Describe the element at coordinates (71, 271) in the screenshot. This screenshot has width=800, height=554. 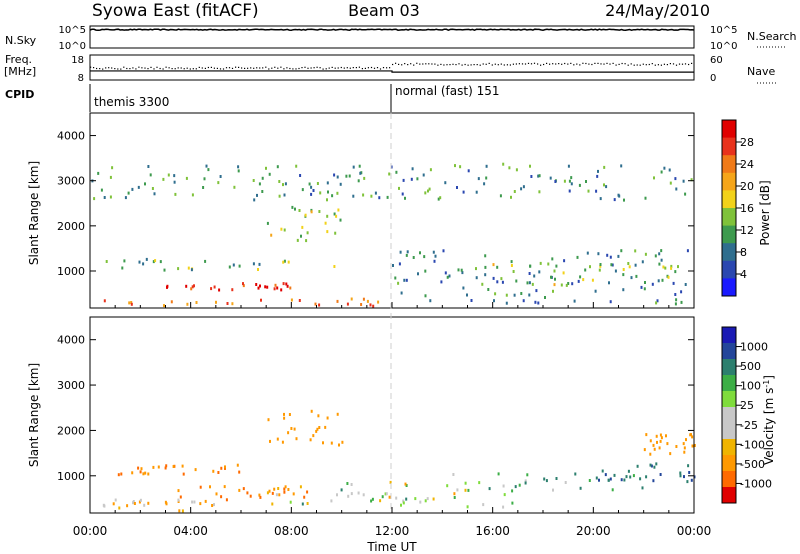
I see `y-tick-label: 1000` at that location.